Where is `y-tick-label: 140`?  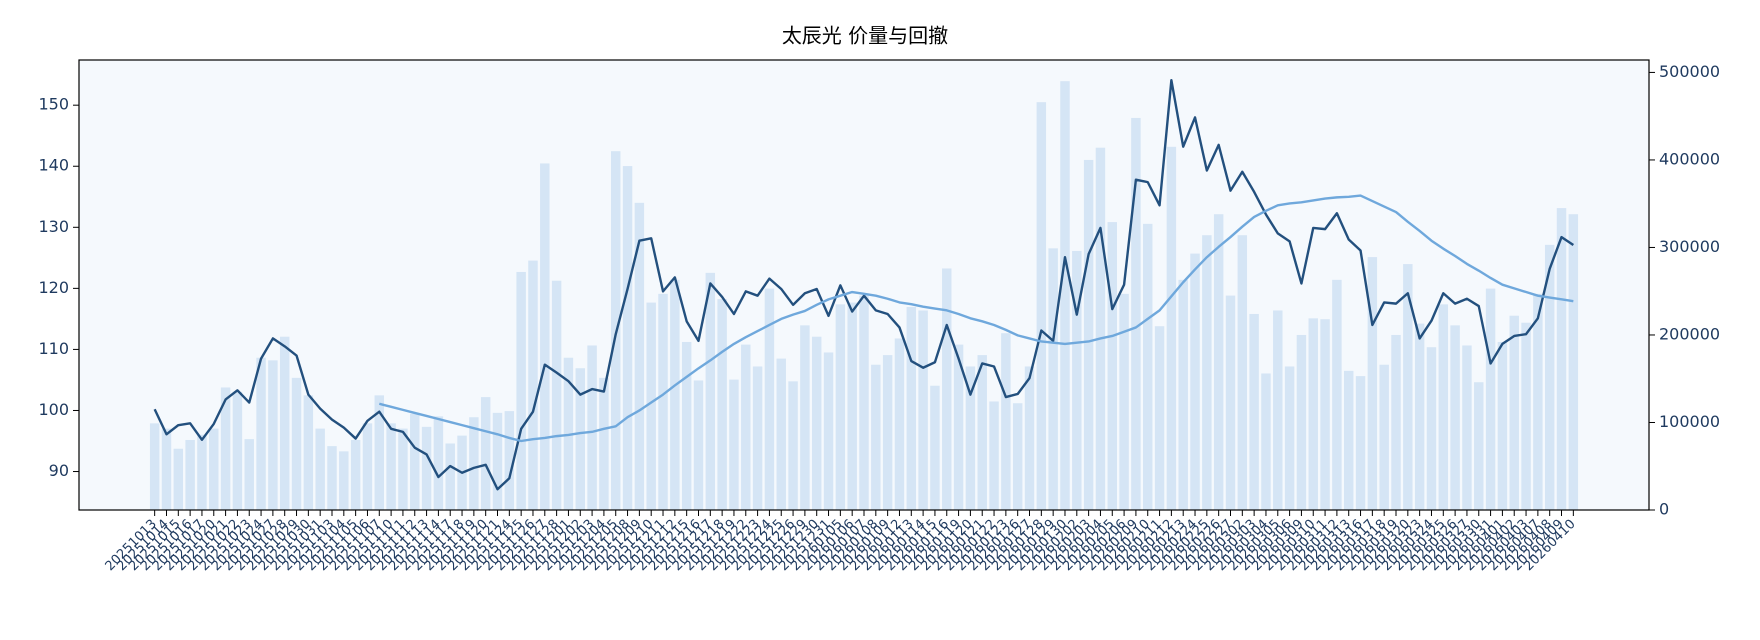 y-tick-label: 140 is located at coordinates (53, 165).